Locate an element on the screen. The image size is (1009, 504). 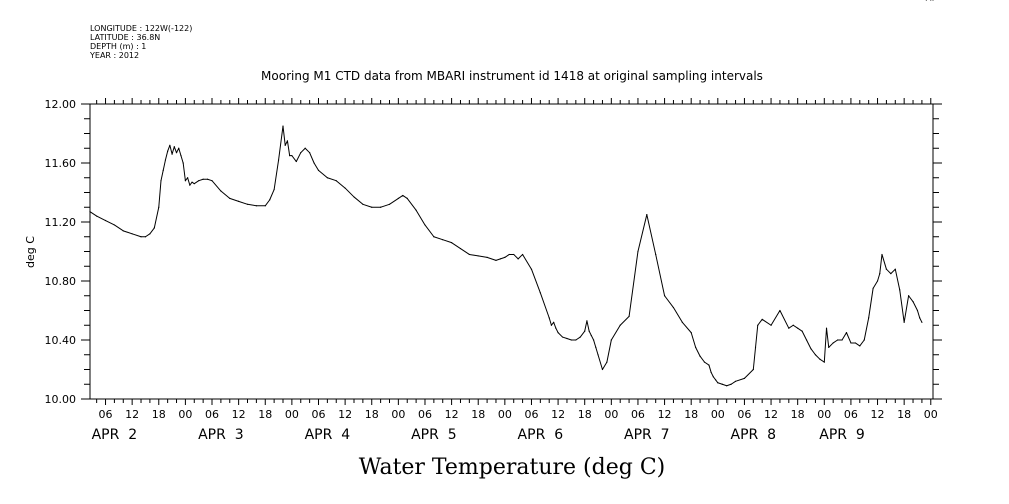
x-day-label: APR 3 is located at coordinates (221, 435).